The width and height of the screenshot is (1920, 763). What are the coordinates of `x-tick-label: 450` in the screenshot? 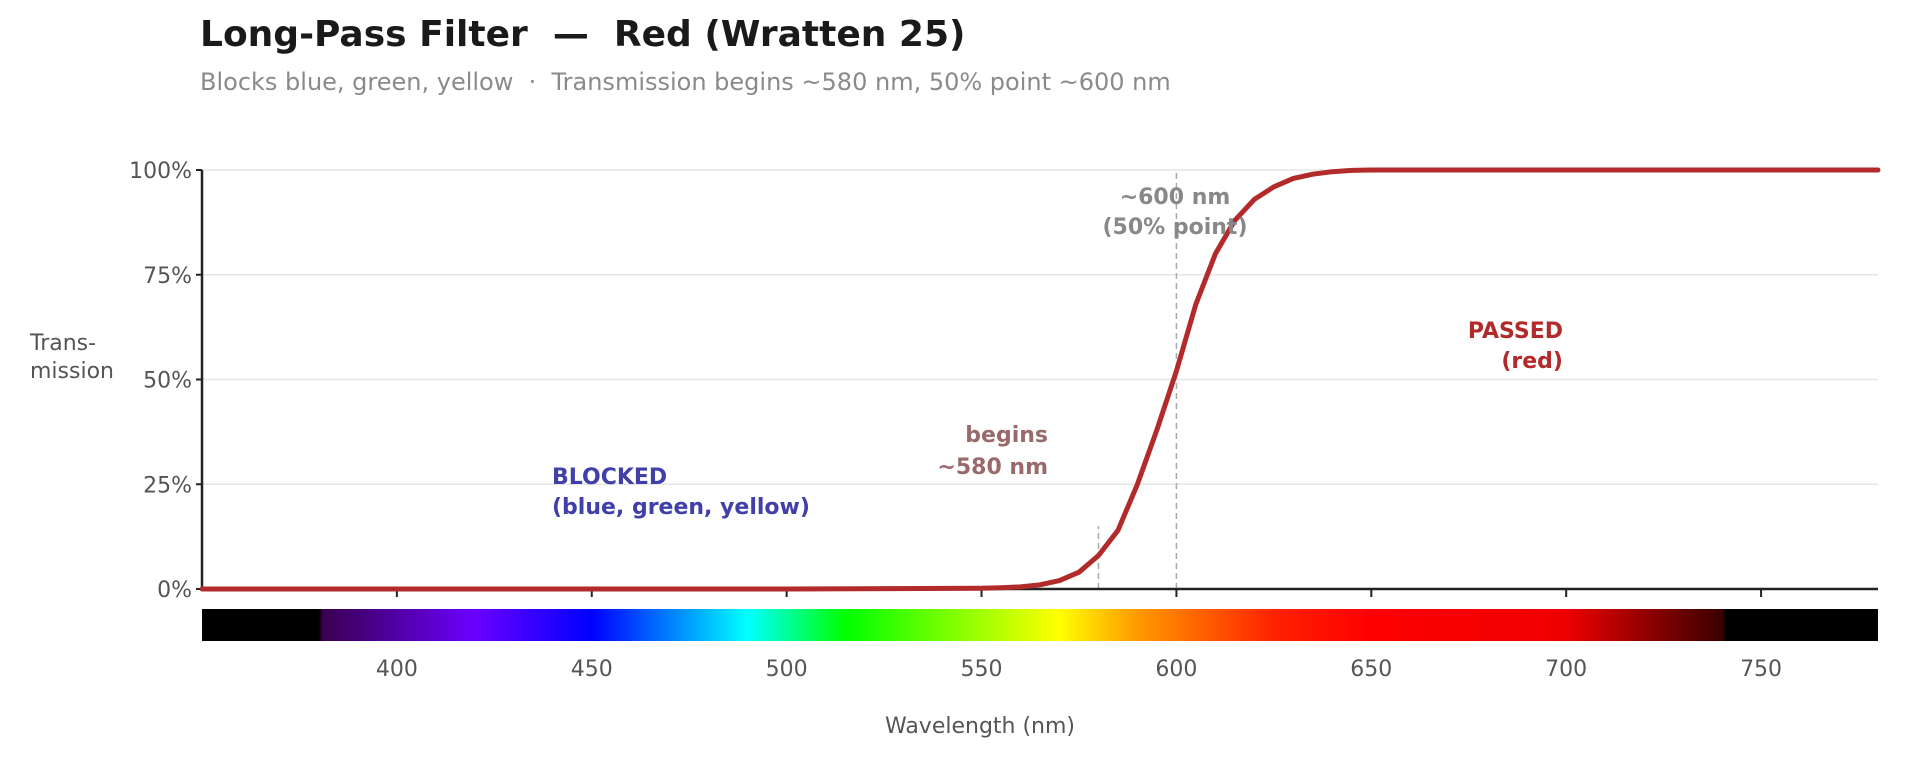 It's located at (592, 669).